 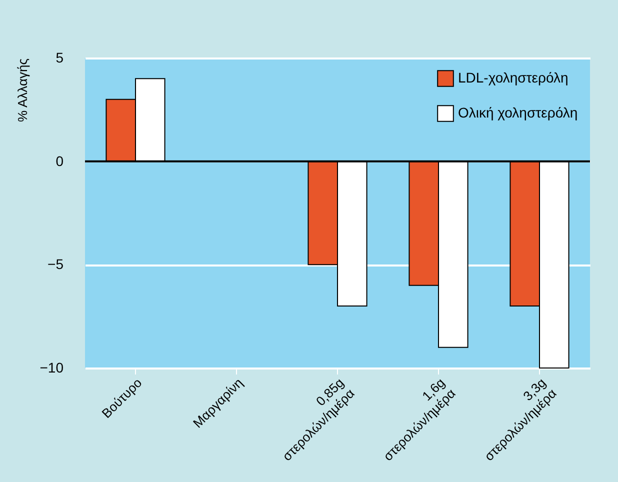 What do you see at coordinates (513, 78) in the screenshot?
I see `legend-label: LDL-χοληστερόλη` at bounding box center [513, 78].